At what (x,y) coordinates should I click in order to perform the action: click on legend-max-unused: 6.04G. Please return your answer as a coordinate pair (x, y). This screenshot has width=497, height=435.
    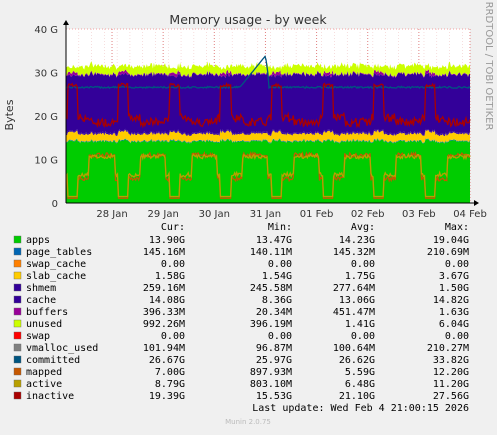
    Looking at the image, I should click on (454, 324).